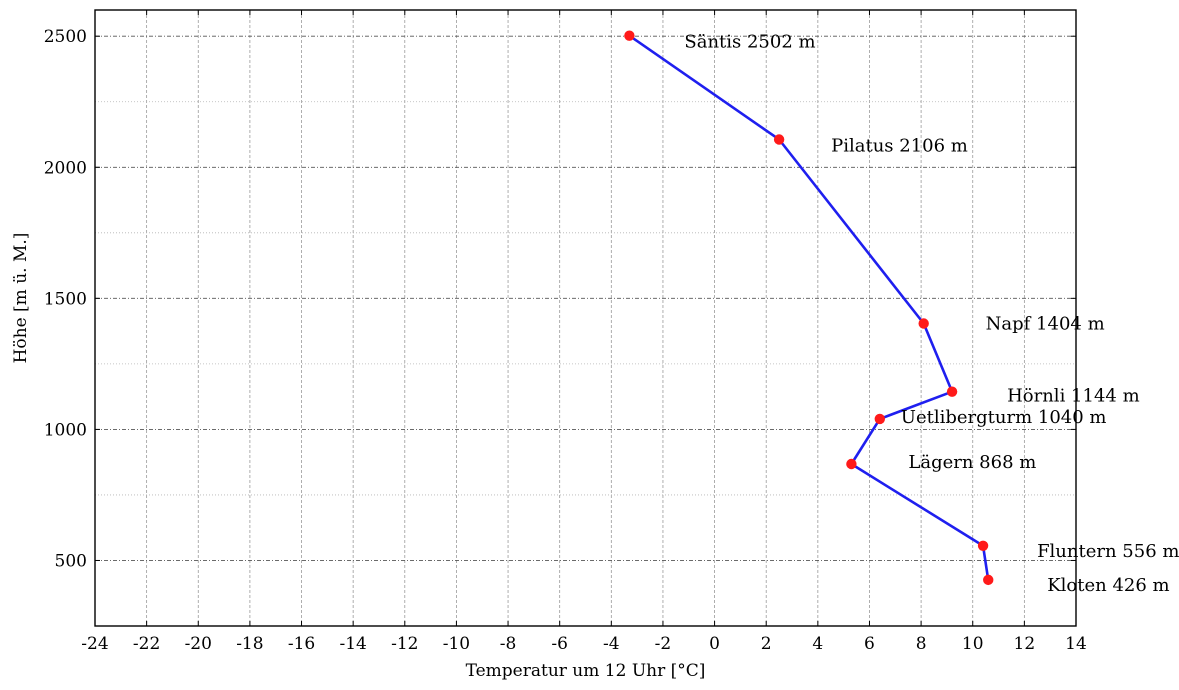 The height and width of the screenshot is (690, 1179). Describe the element at coordinates (94, 644) in the screenshot. I see `x-tick-label: -24` at that location.